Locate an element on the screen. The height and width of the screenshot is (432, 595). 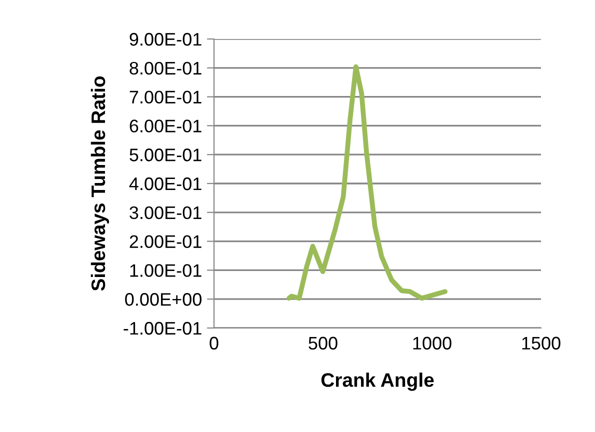
x-tick-label: 0 is located at coordinates (214, 343).